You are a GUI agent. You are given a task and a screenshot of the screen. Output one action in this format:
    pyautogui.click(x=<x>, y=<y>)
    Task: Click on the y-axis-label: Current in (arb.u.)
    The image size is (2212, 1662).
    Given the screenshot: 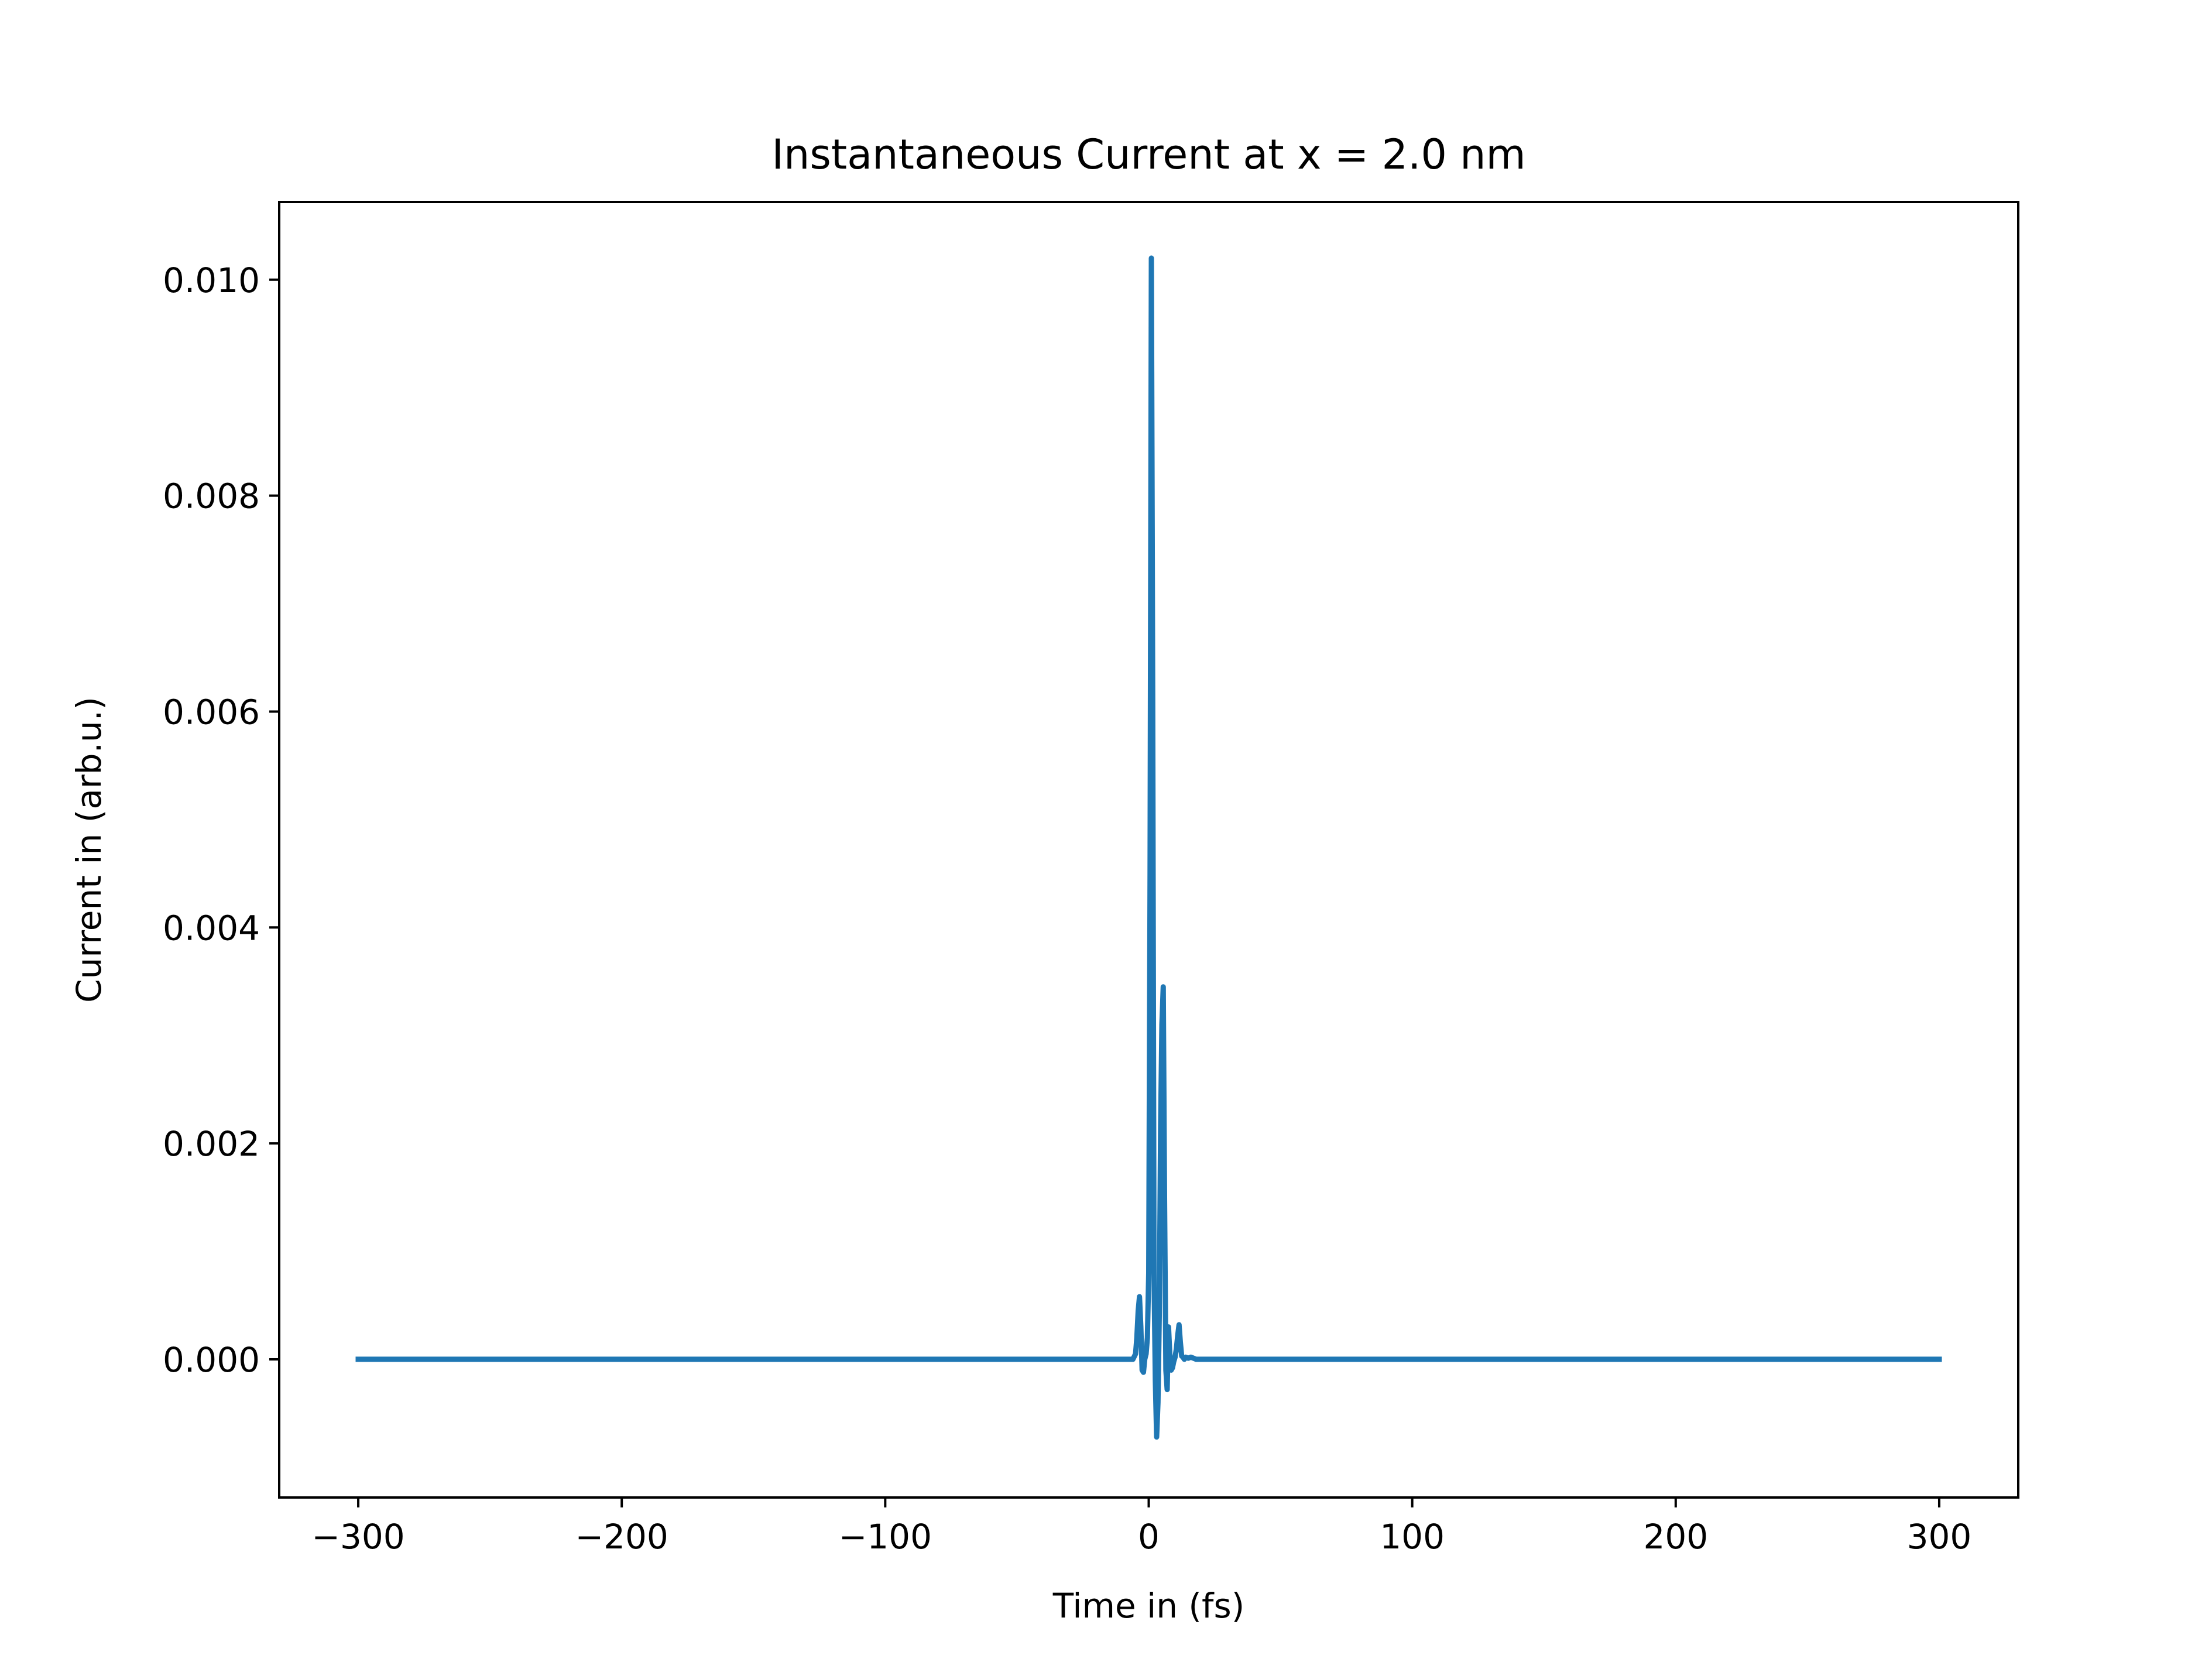 What is the action you would take?
    pyautogui.click(x=89, y=850)
    